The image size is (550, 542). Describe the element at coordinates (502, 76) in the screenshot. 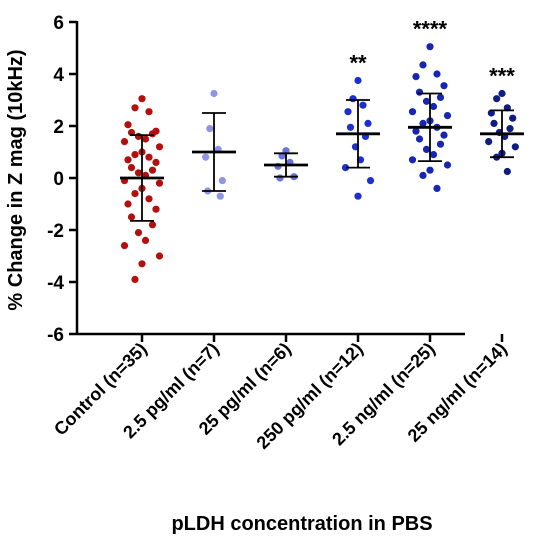

I see `significance-label: ***` at that location.